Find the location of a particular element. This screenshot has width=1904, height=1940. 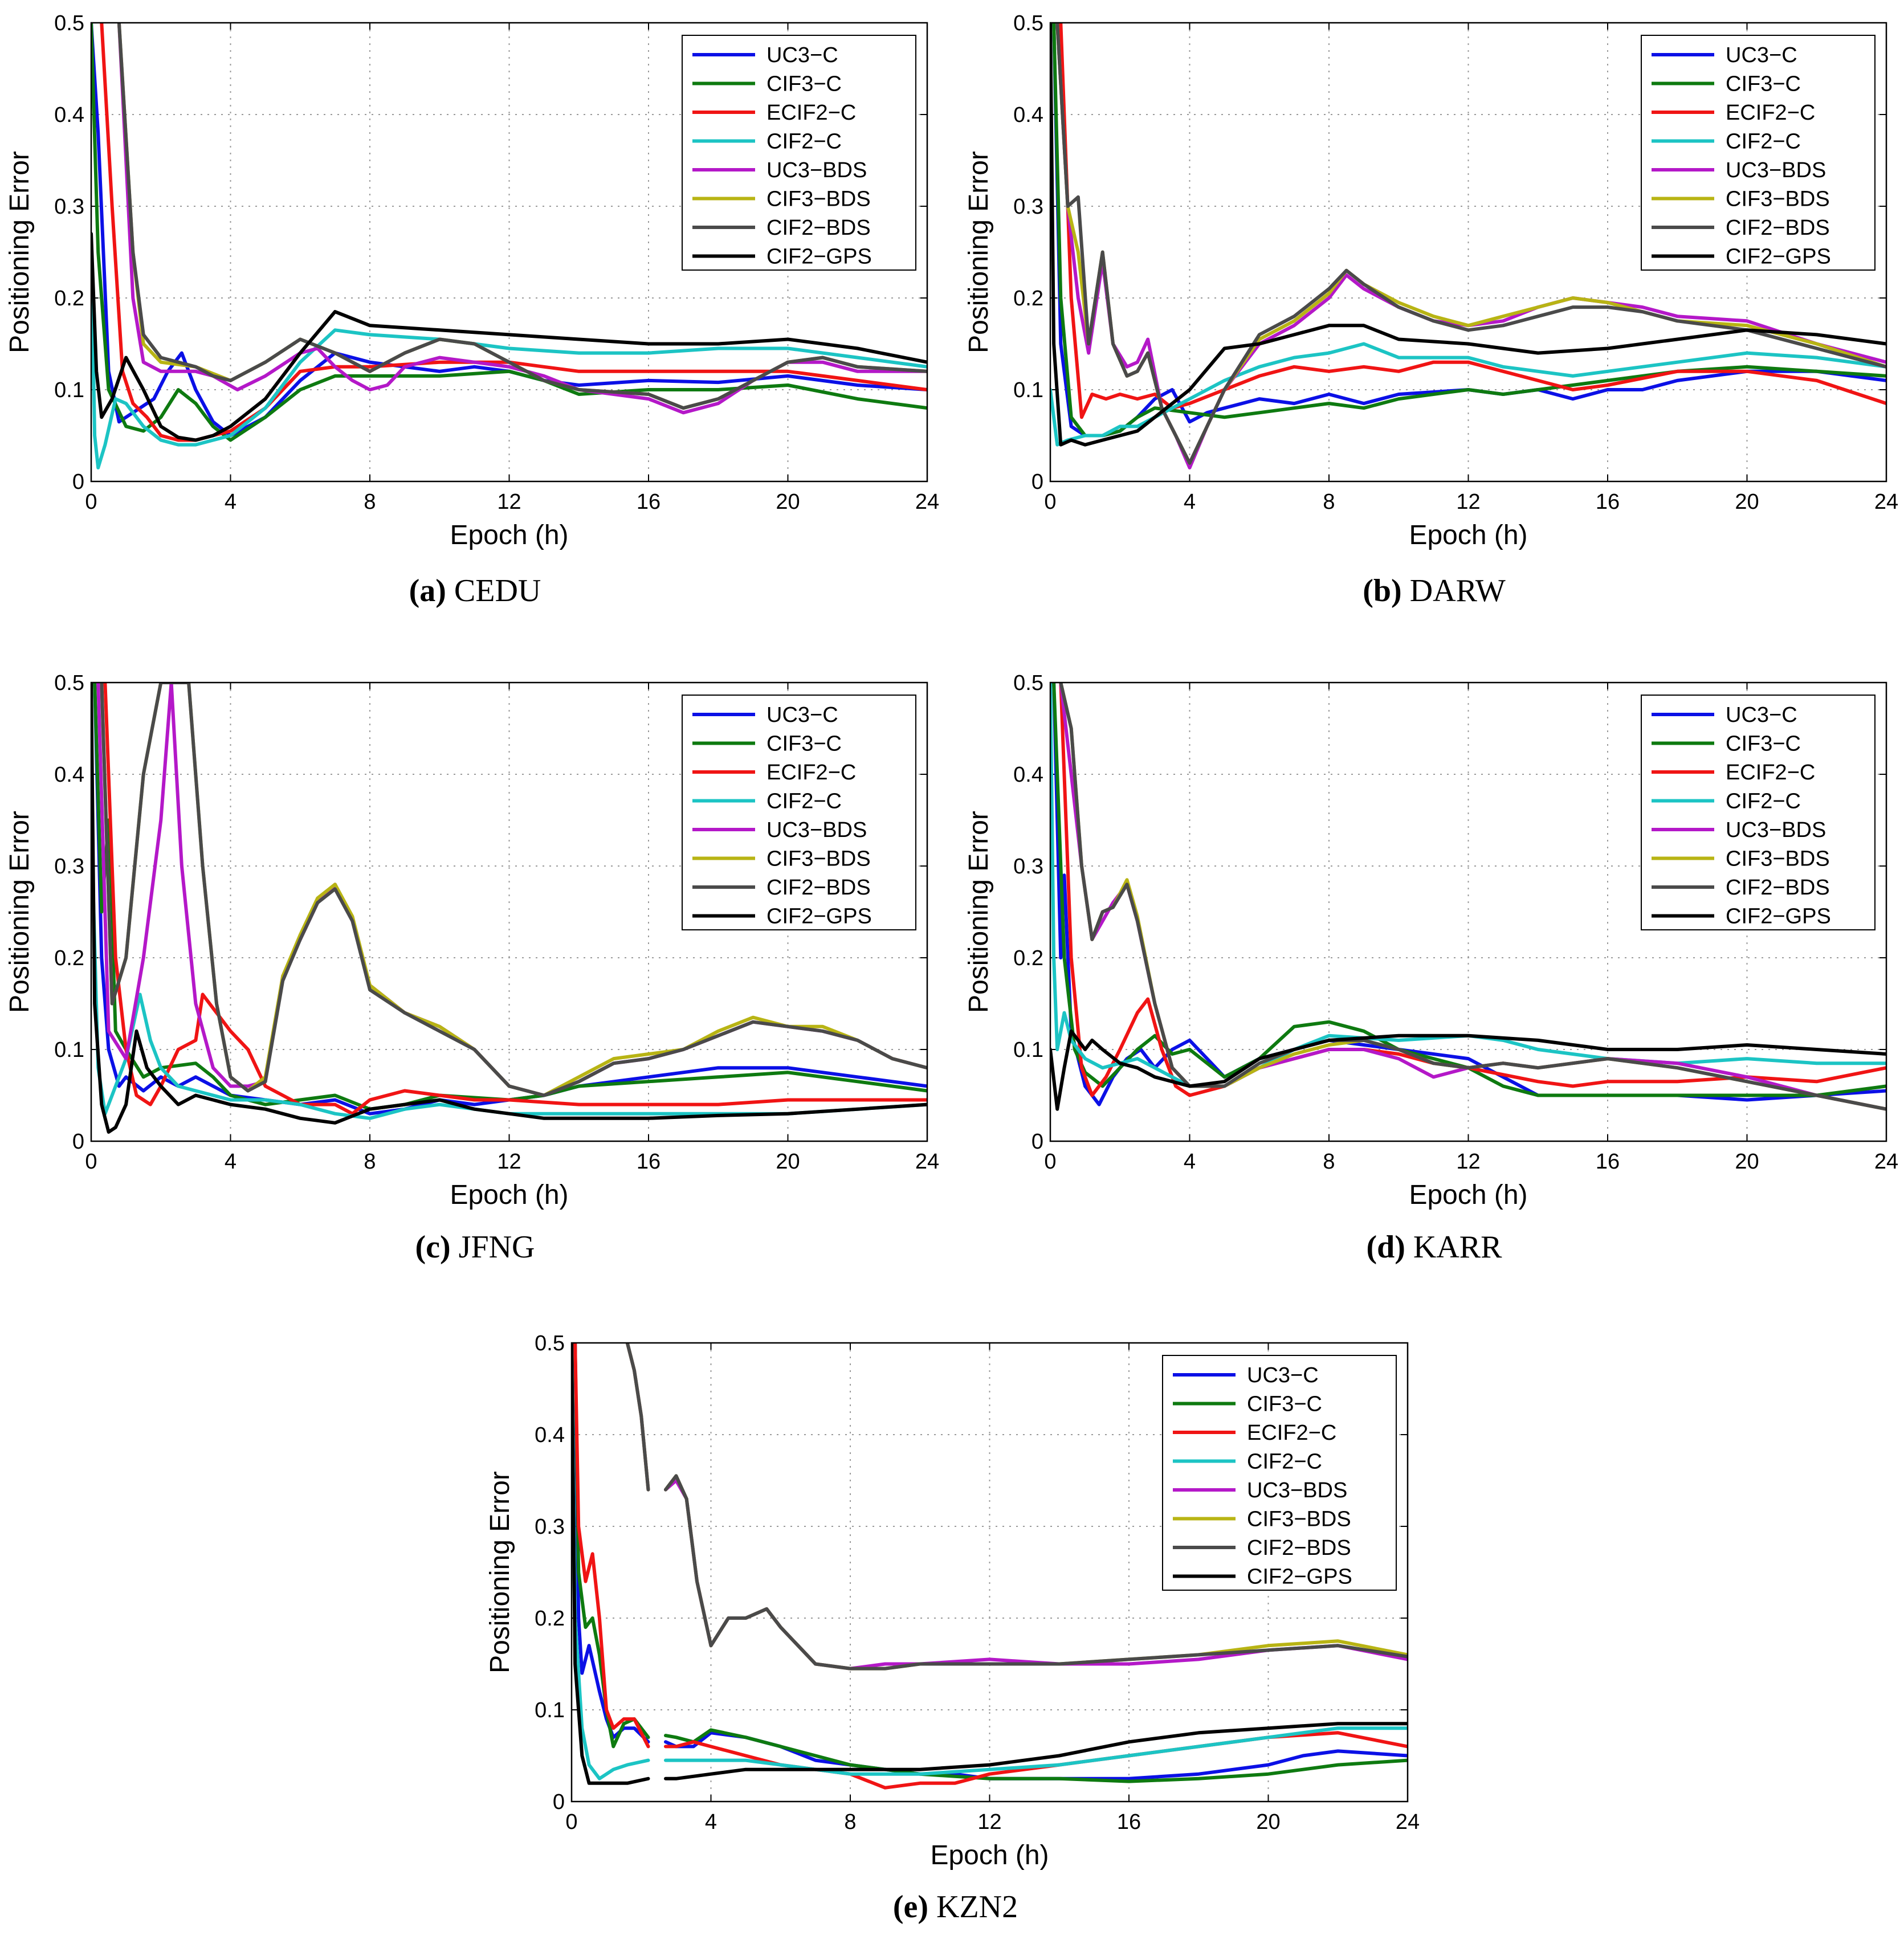

y-tick-label: 0.2 is located at coordinates (1028, 958).